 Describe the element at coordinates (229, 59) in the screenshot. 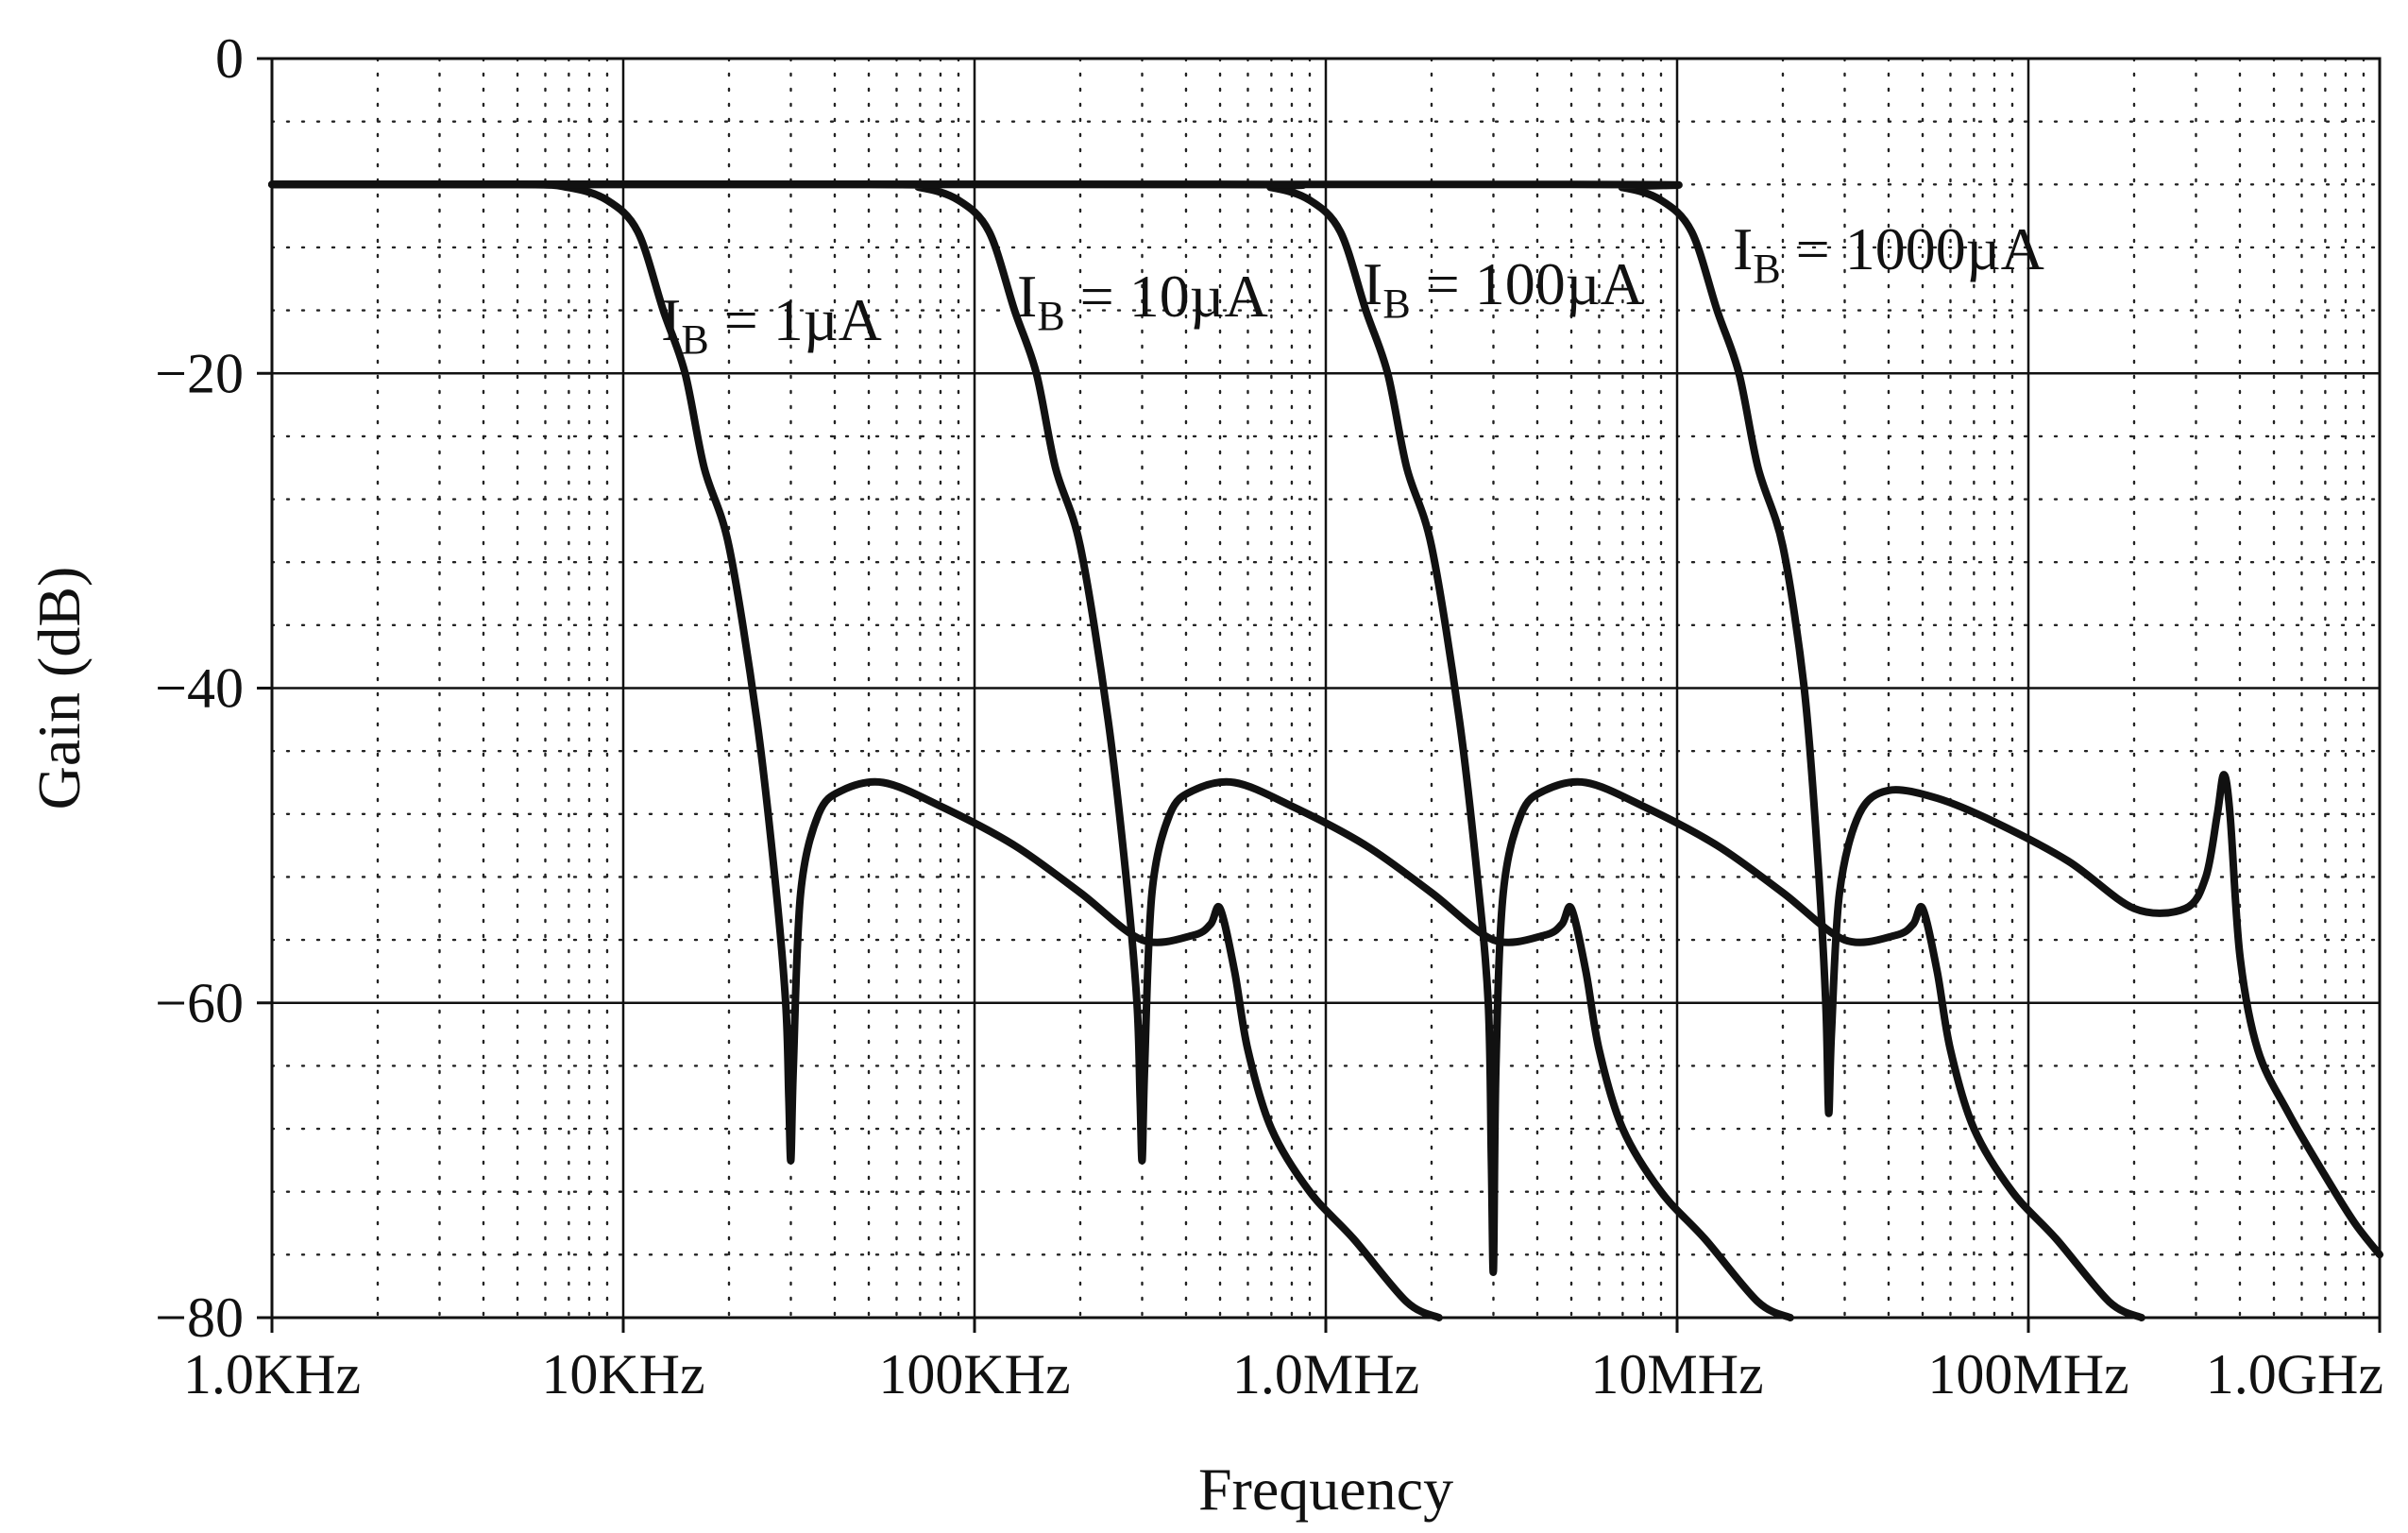

I see `y-tick-label: 0` at that location.